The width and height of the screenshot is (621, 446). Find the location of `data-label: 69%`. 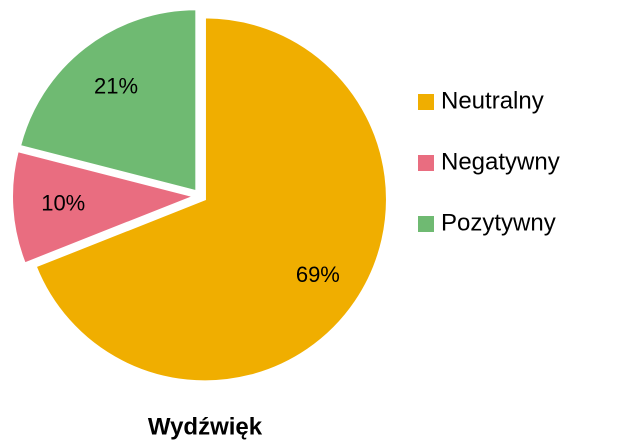

data-label: 69% is located at coordinates (318, 274).